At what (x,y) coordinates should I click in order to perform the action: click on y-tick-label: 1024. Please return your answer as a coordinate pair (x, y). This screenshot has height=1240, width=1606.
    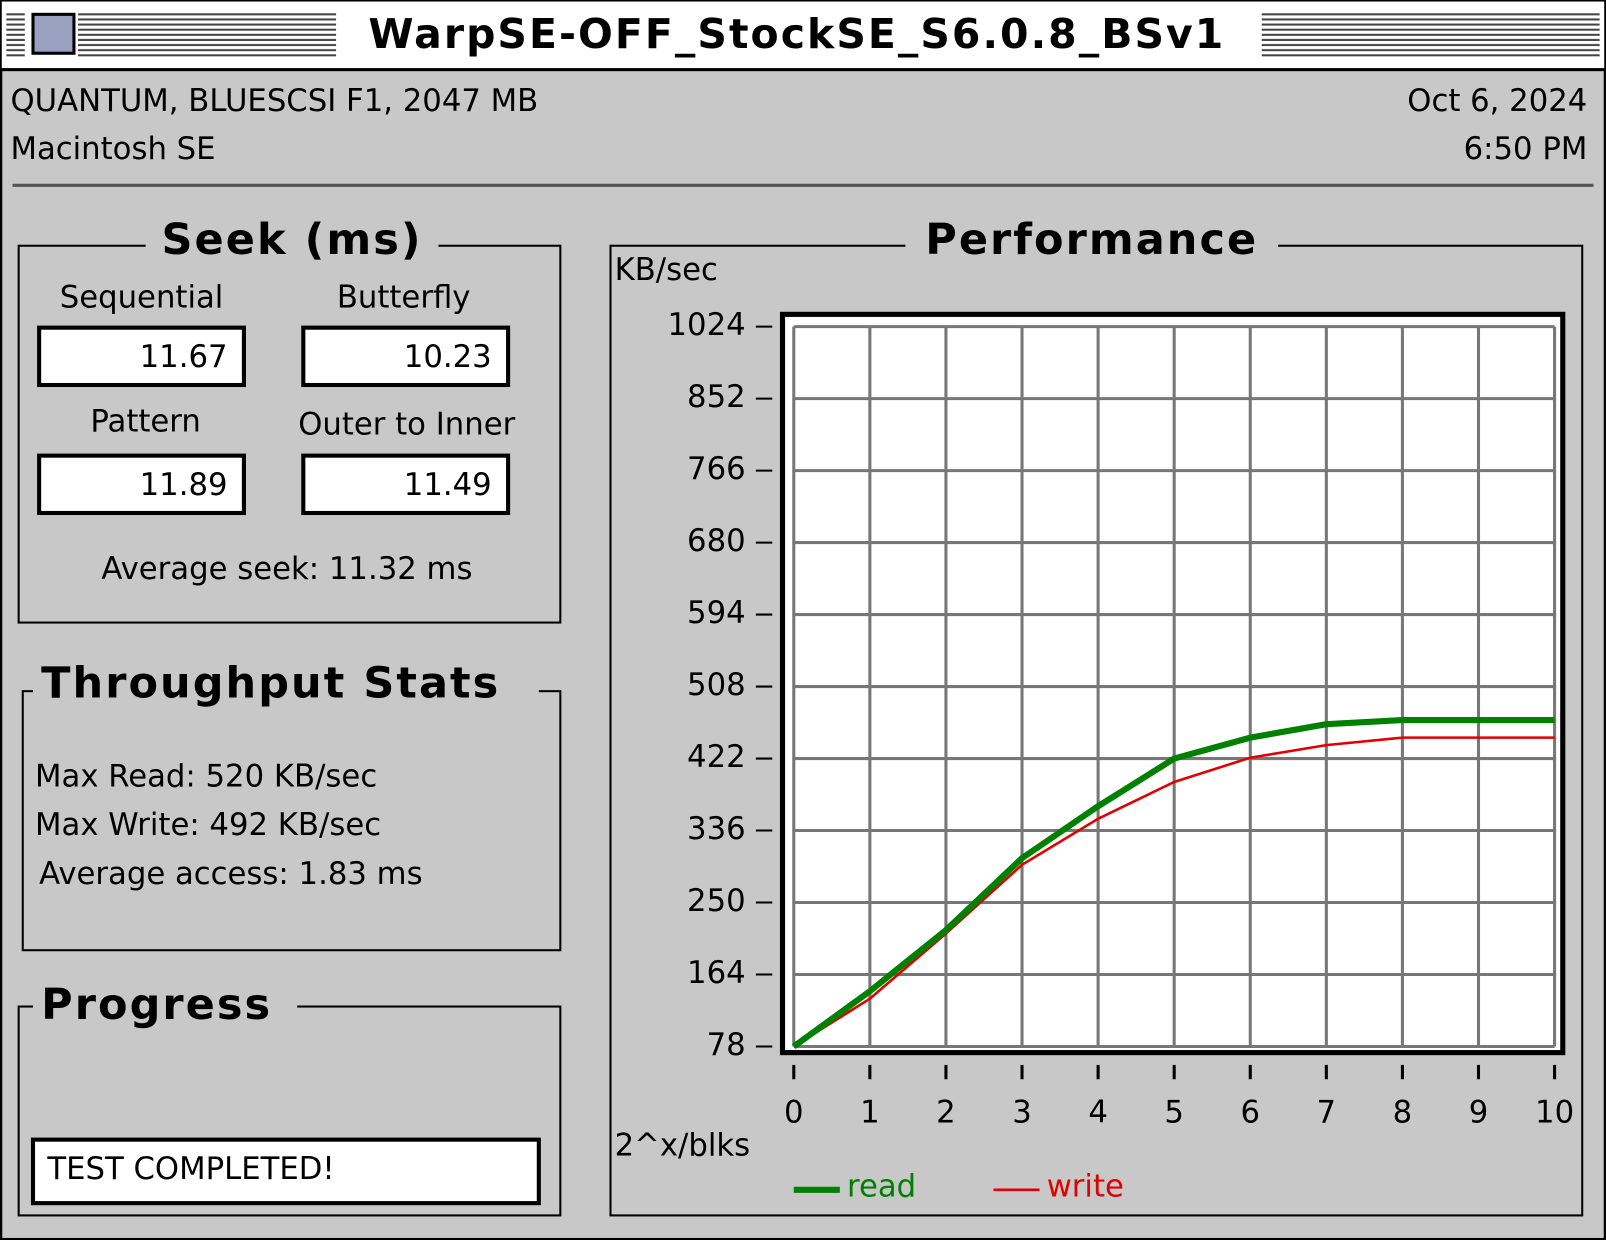
    Looking at the image, I should click on (707, 325).